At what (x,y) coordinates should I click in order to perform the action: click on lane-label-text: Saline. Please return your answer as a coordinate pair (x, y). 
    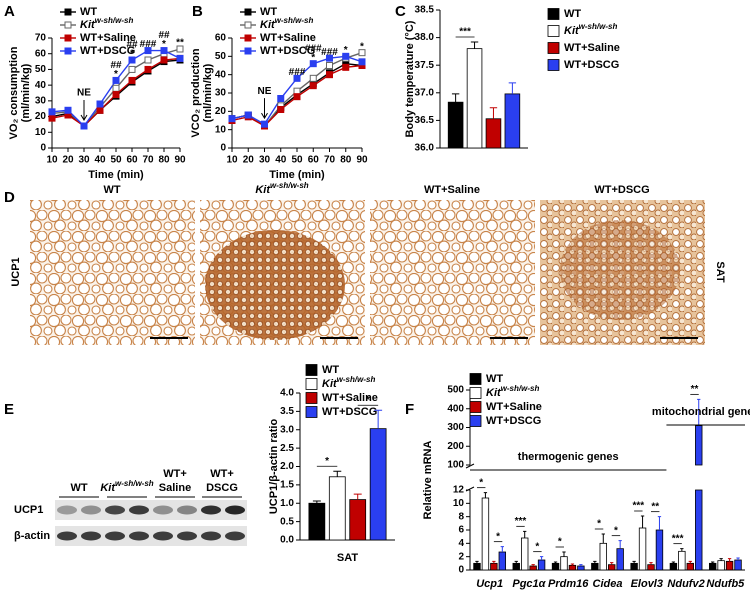
    Looking at the image, I should click on (175, 488).